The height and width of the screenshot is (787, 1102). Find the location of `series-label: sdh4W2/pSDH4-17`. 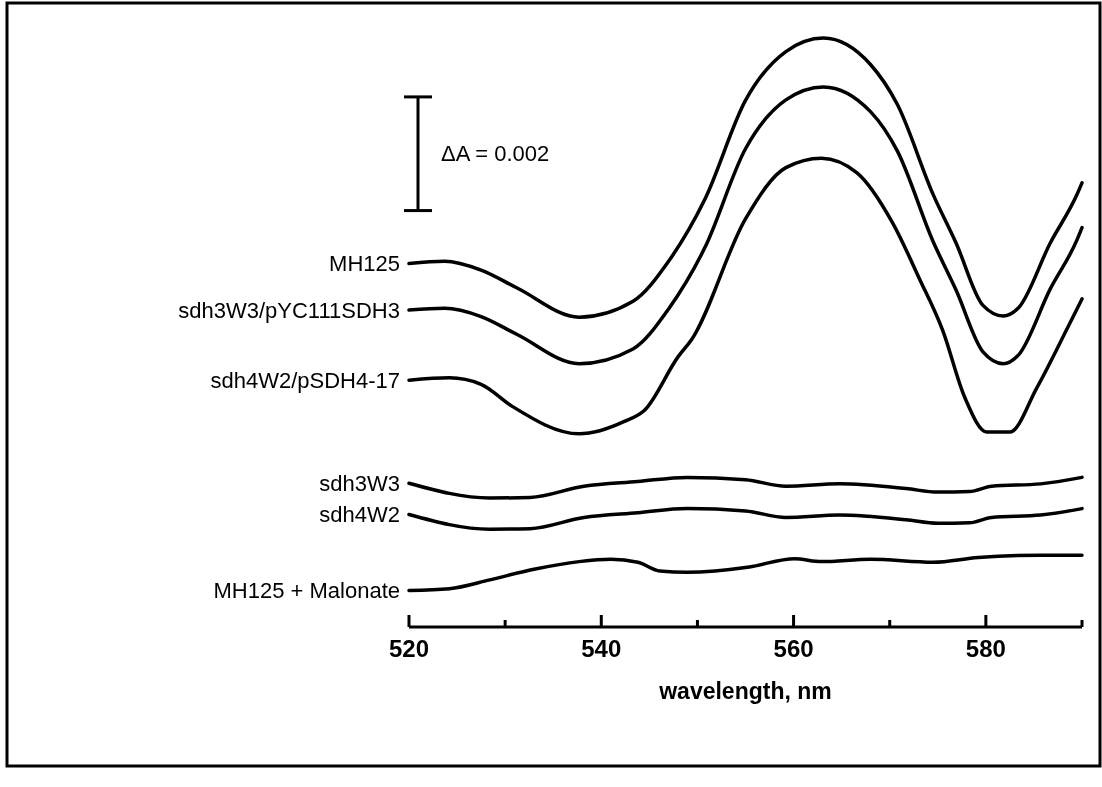

series-label: sdh4W2/pSDH4-17 is located at coordinates (305, 380).